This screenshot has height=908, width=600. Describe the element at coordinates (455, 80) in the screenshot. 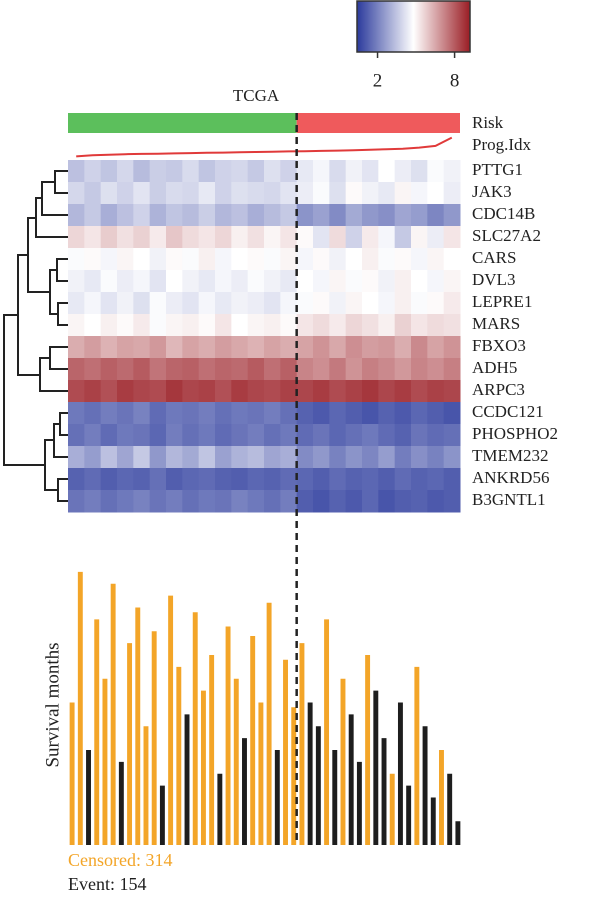

I see `colorbar-tick-label: 8` at that location.